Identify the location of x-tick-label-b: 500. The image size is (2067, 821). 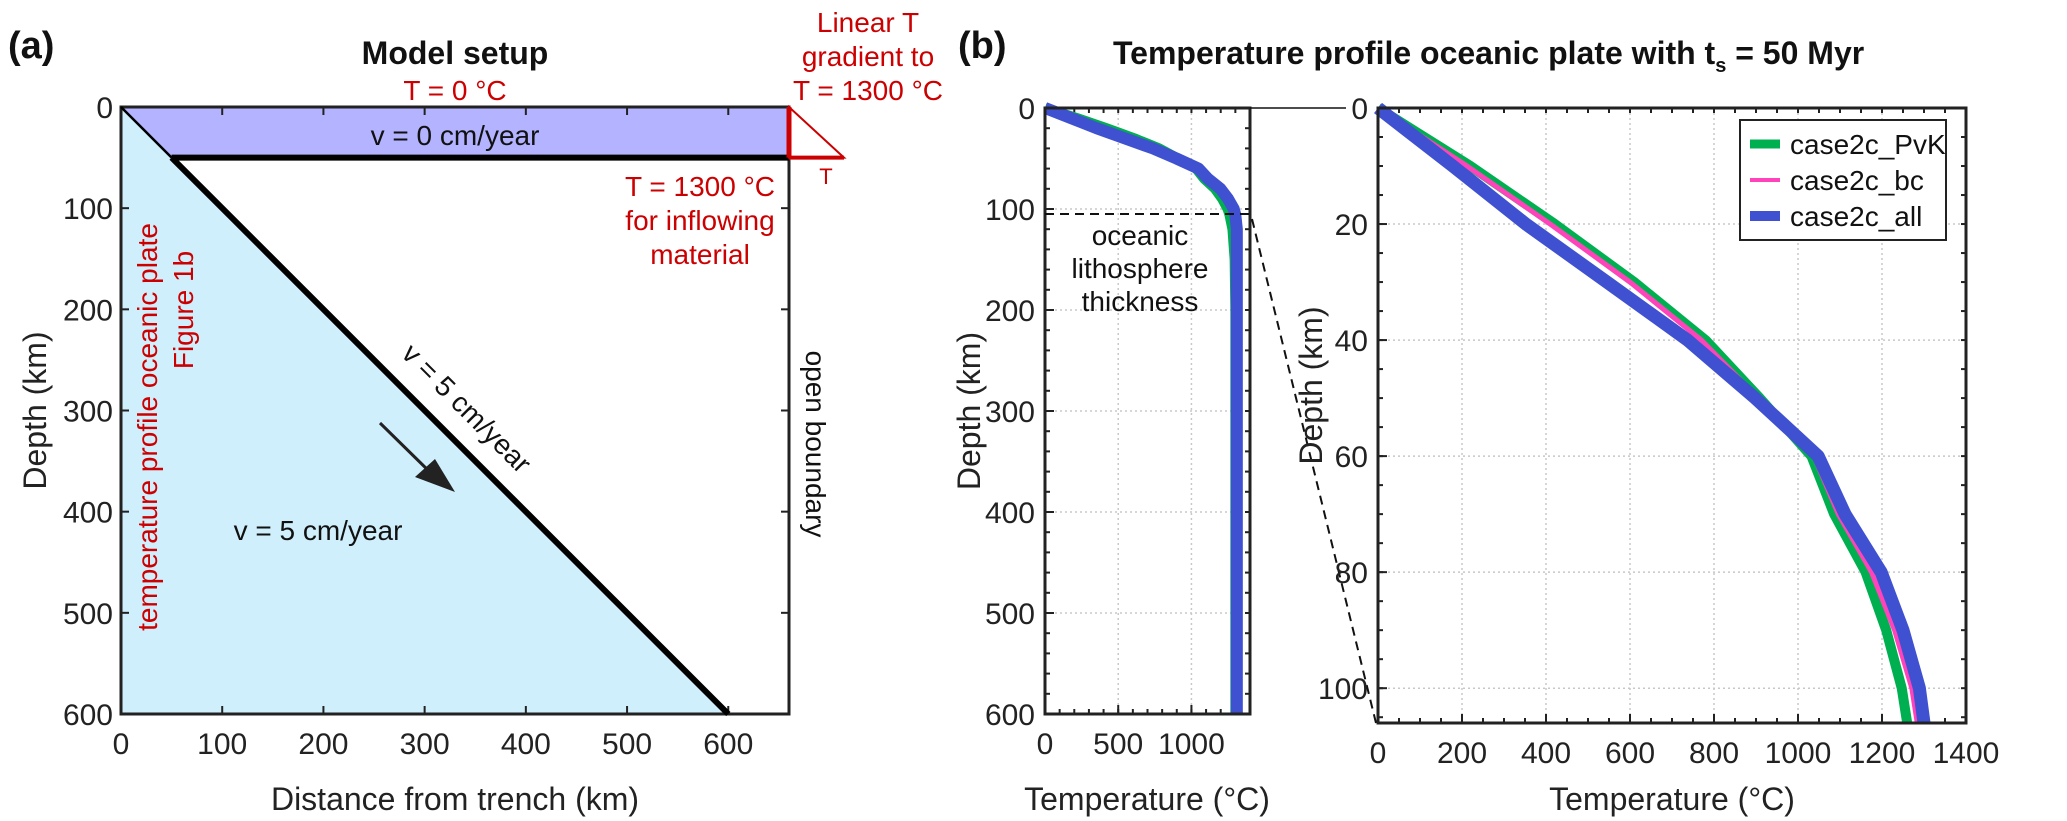
(1118, 744).